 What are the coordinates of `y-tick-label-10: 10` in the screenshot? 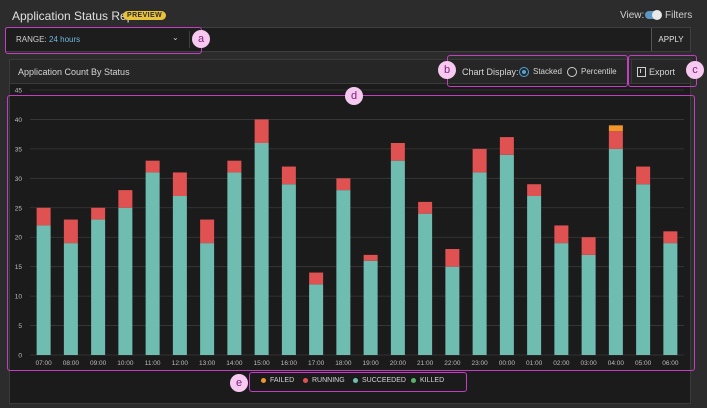 It's located at (19, 297).